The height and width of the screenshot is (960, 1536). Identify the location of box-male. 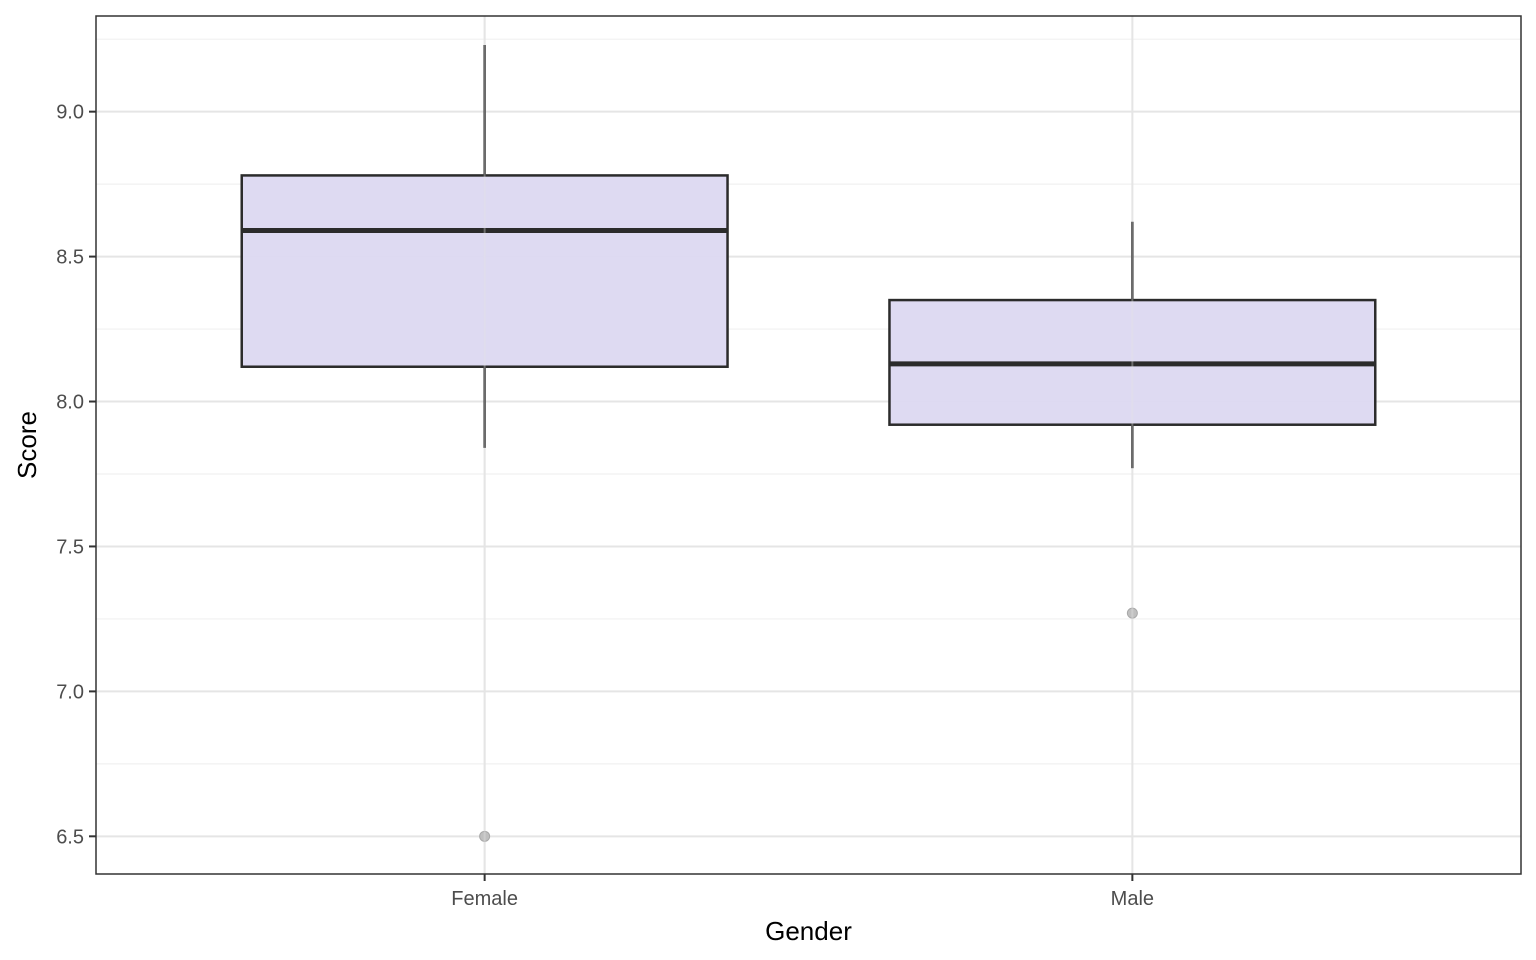
(1132, 420).